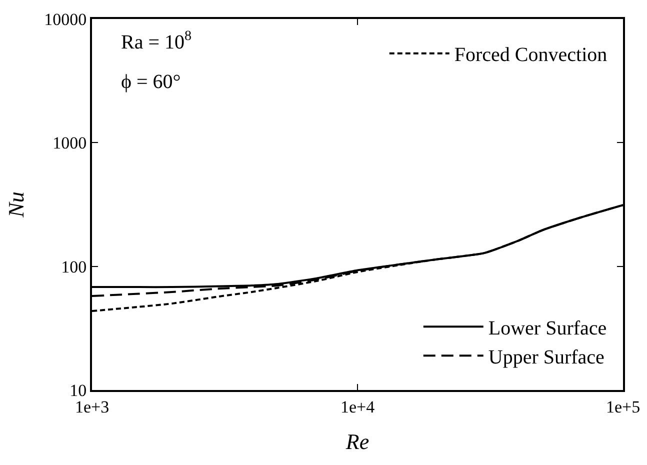 This screenshot has width=647, height=465. What do you see at coordinates (156, 41) in the screenshot?
I see `annotation: Ra = 10$^{8}$` at bounding box center [156, 41].